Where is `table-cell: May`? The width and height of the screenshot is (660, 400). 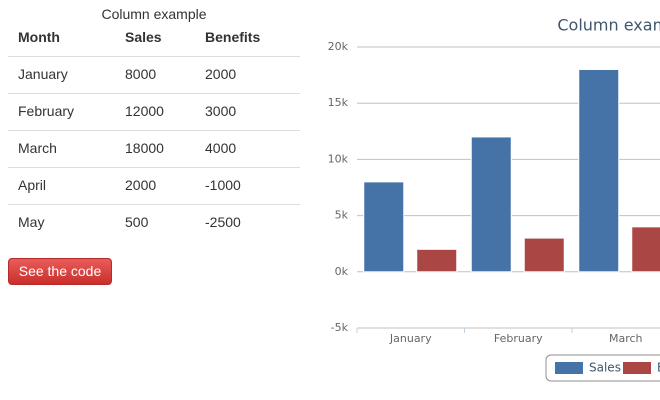
table-cell: May is located at coordinates (31, 222).